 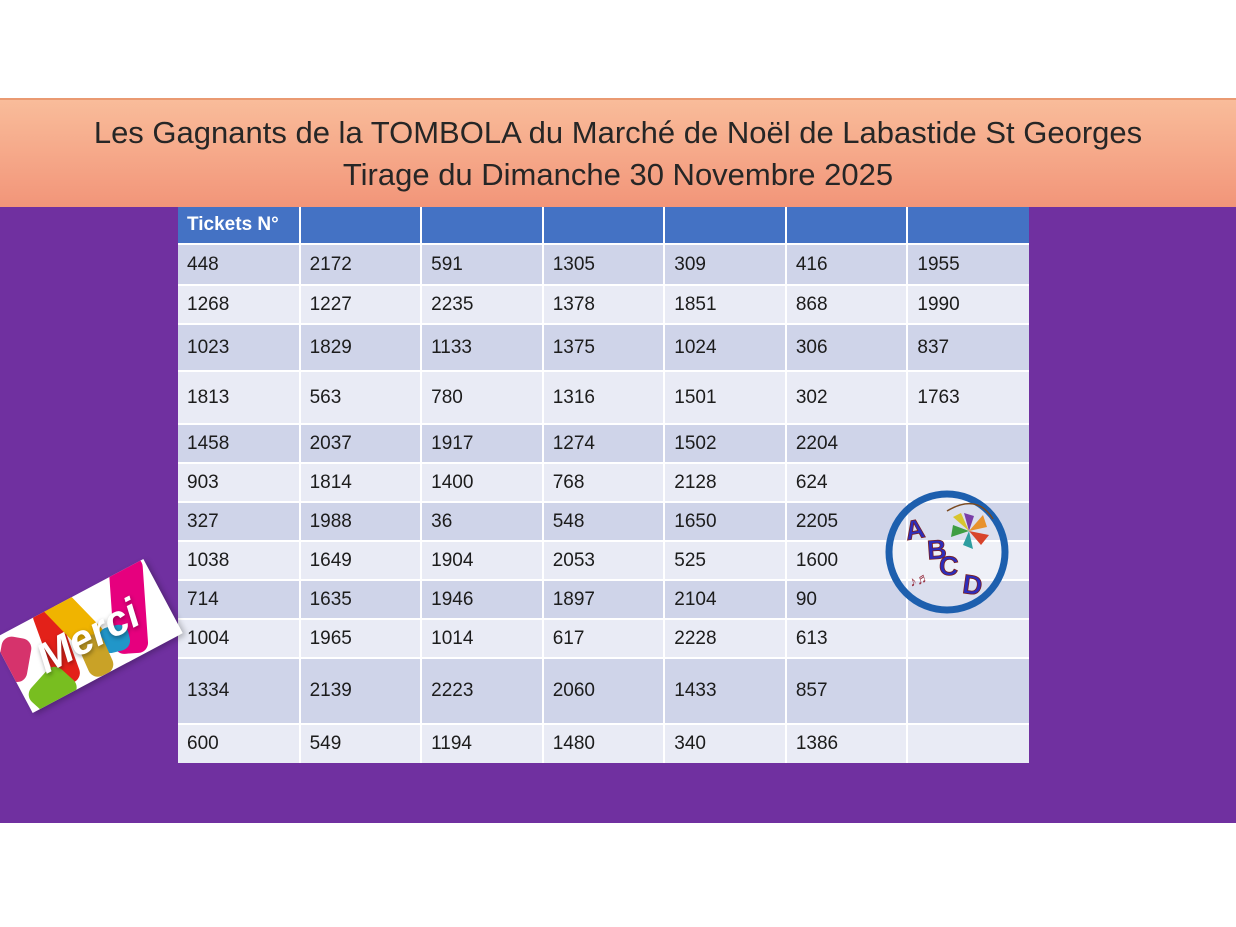 I want to click on ticket-cell: 617, so click(x=603, y=638).